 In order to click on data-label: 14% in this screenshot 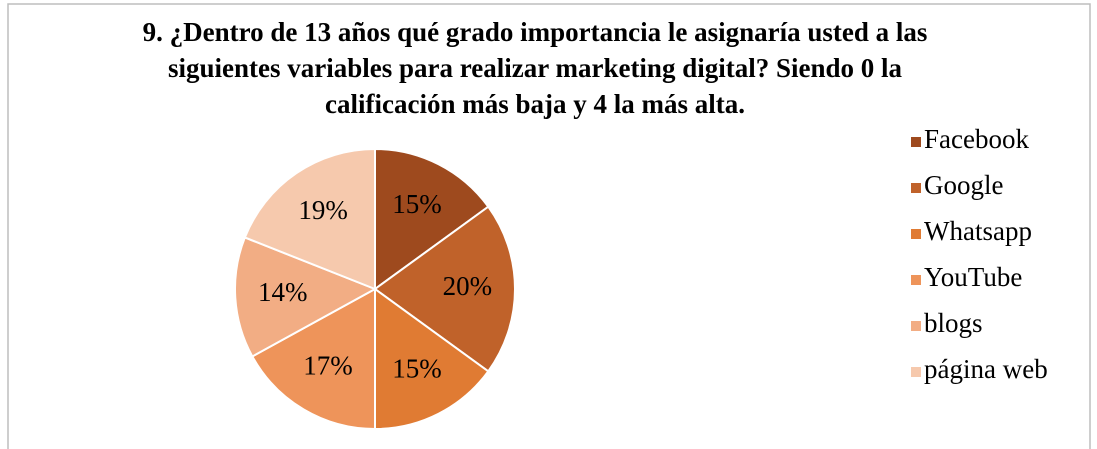, I will do `click(283, 292)`.